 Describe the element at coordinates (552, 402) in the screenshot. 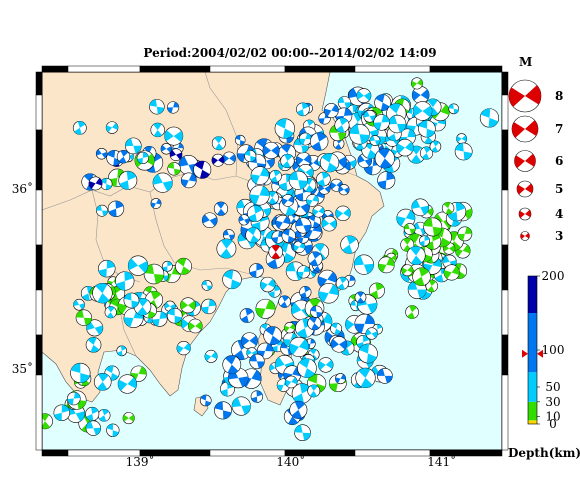

I see `depth-tick-label: 30` at that location.